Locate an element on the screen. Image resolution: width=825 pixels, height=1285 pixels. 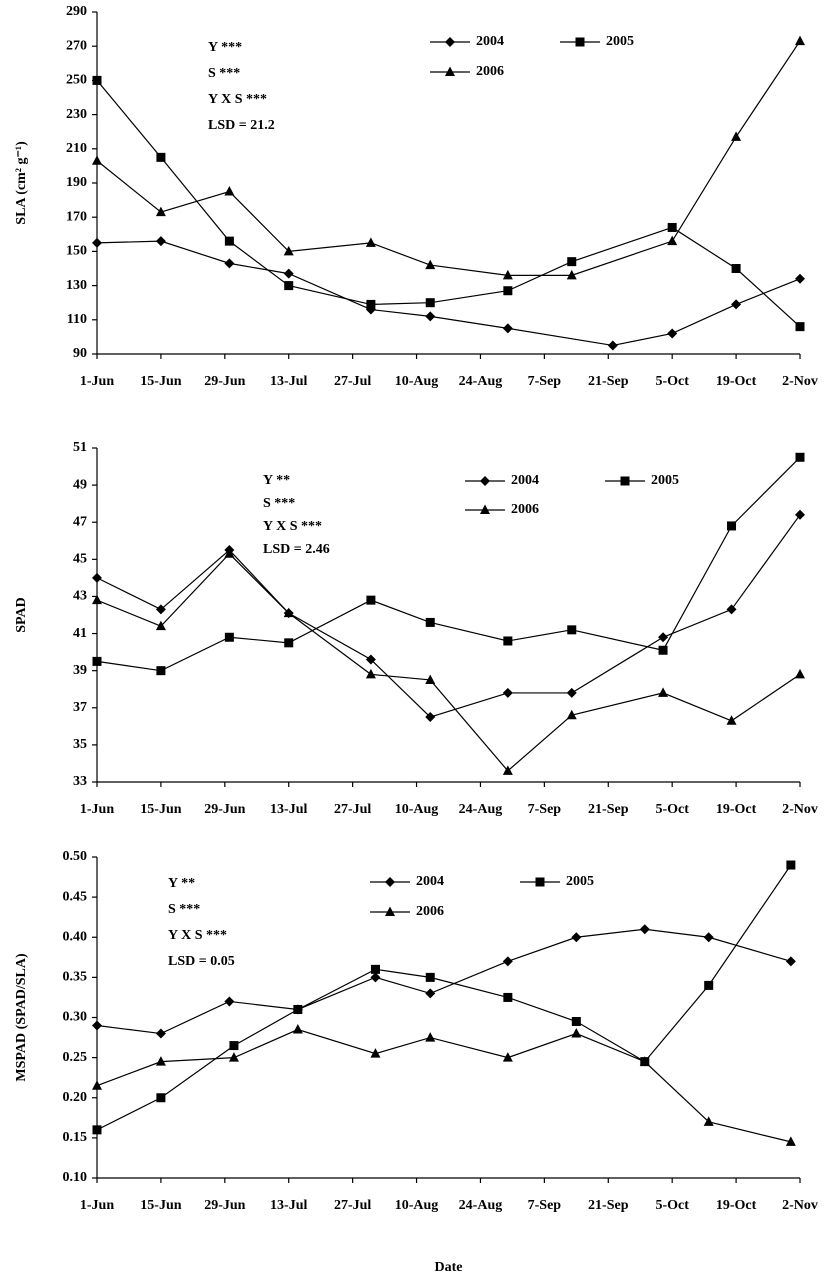
annotation: Y *** is located at coordinates (225, 47).